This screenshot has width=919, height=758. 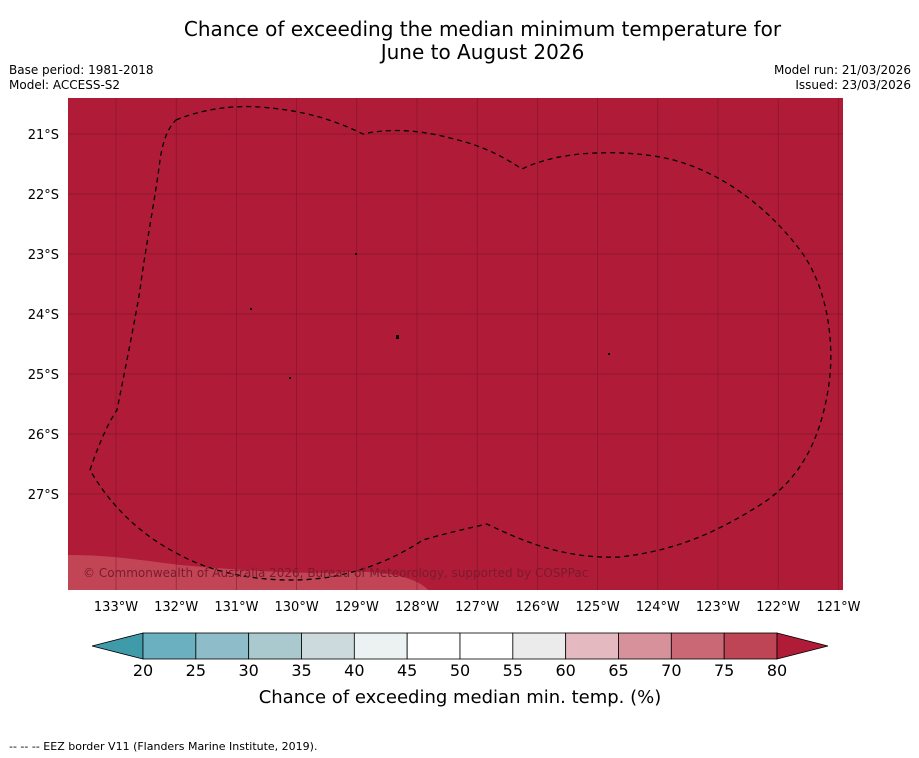 I want to click on islands, so click(x=430, y=316).